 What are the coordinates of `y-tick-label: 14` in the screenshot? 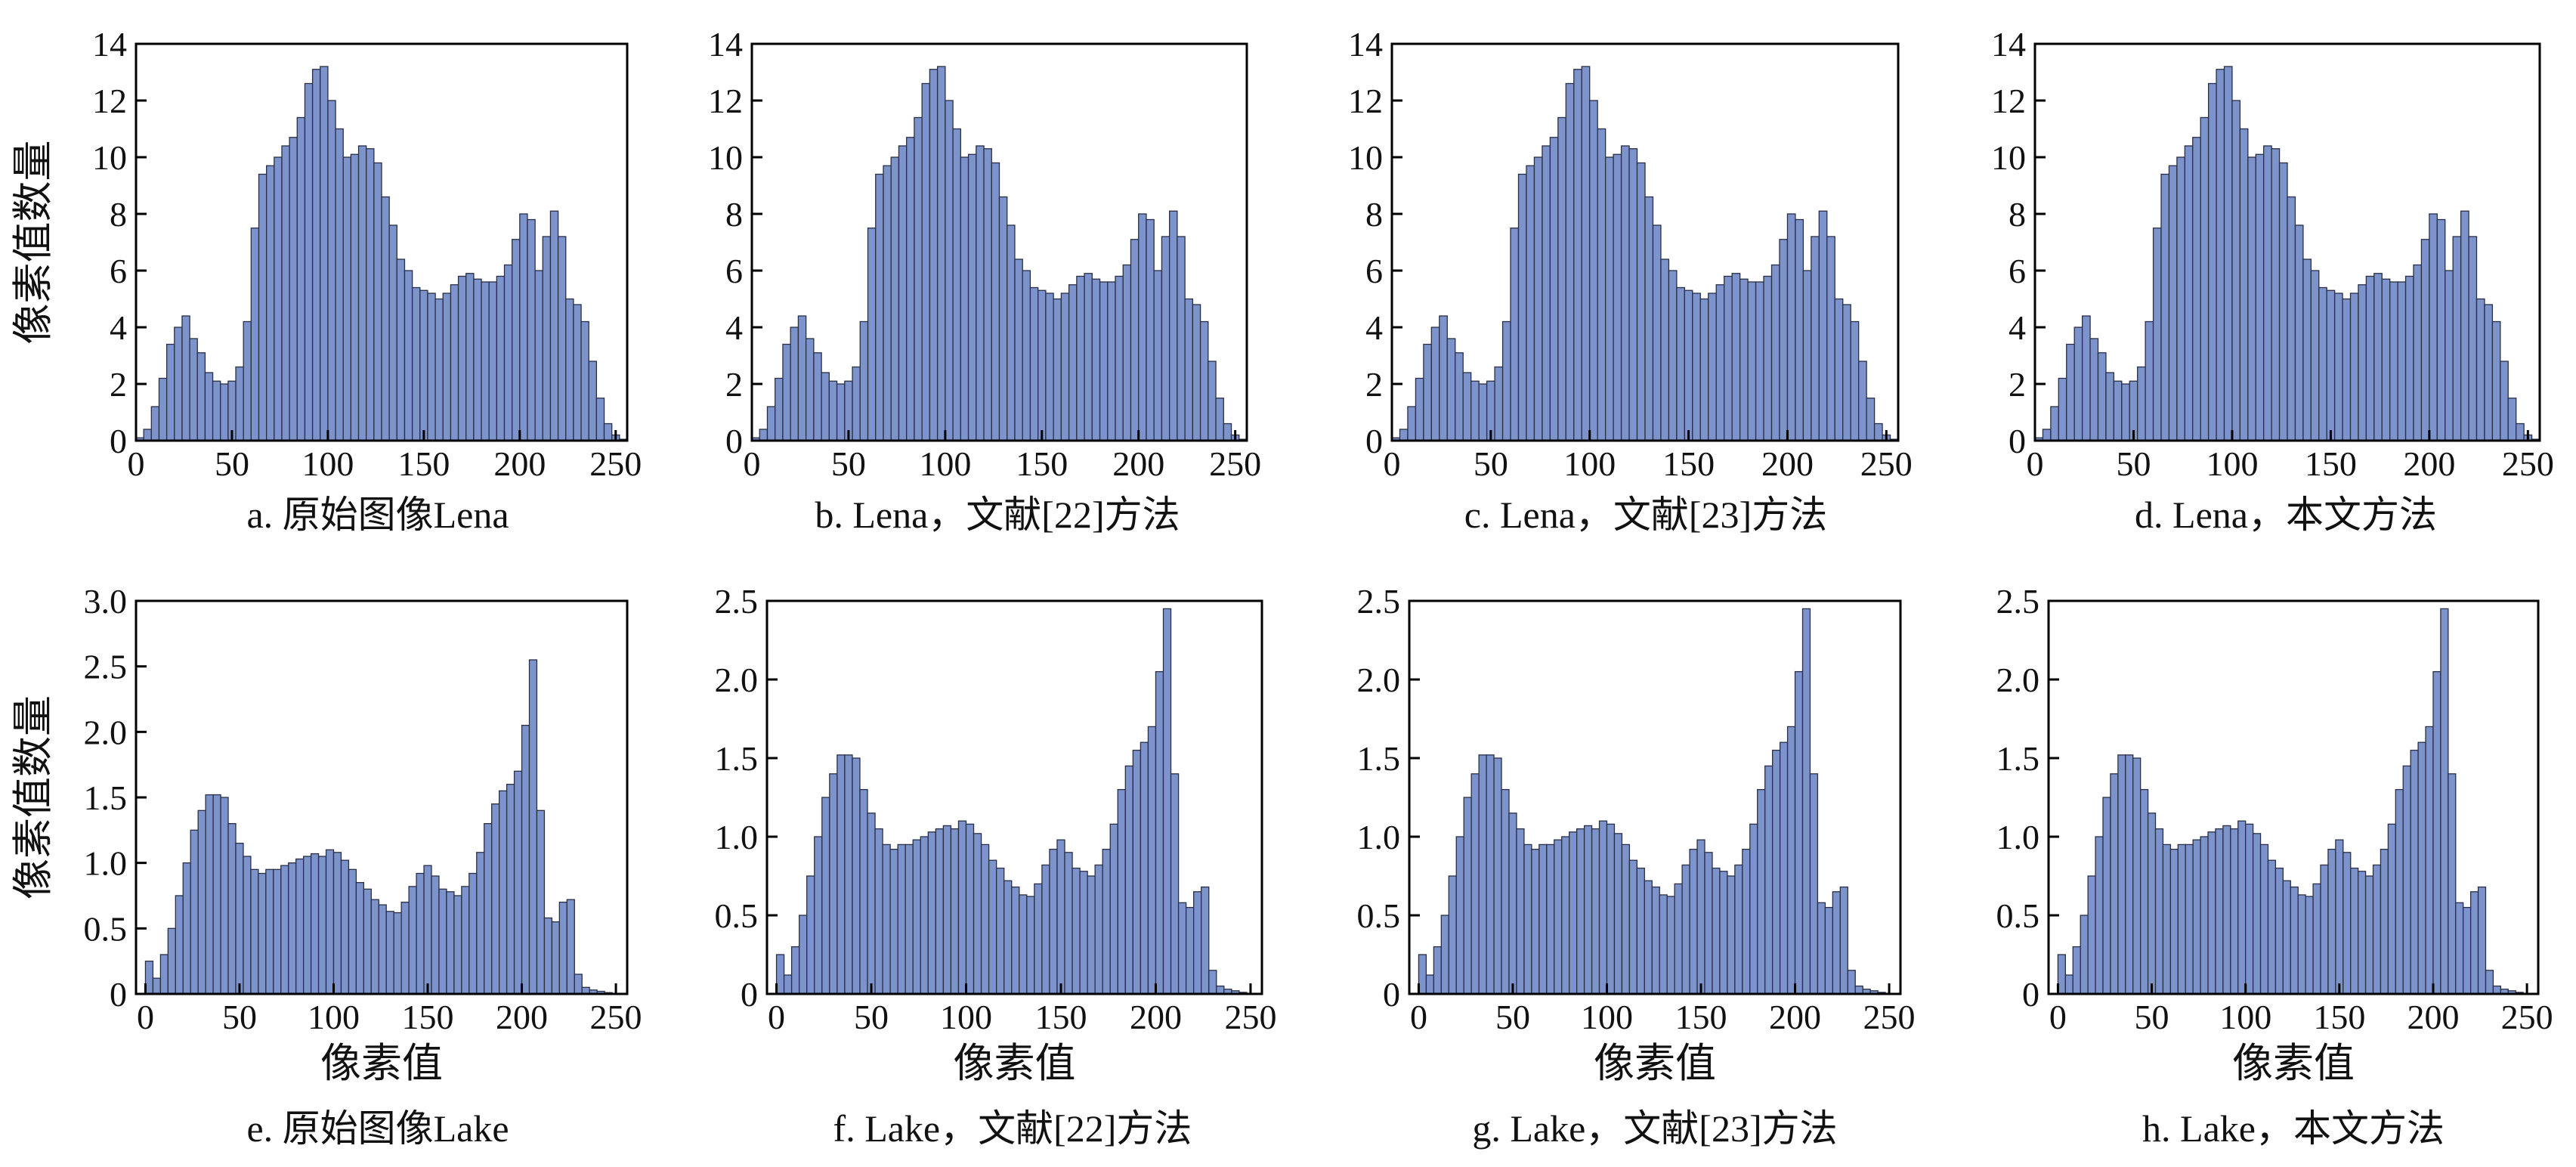 It's located at (109, 44).